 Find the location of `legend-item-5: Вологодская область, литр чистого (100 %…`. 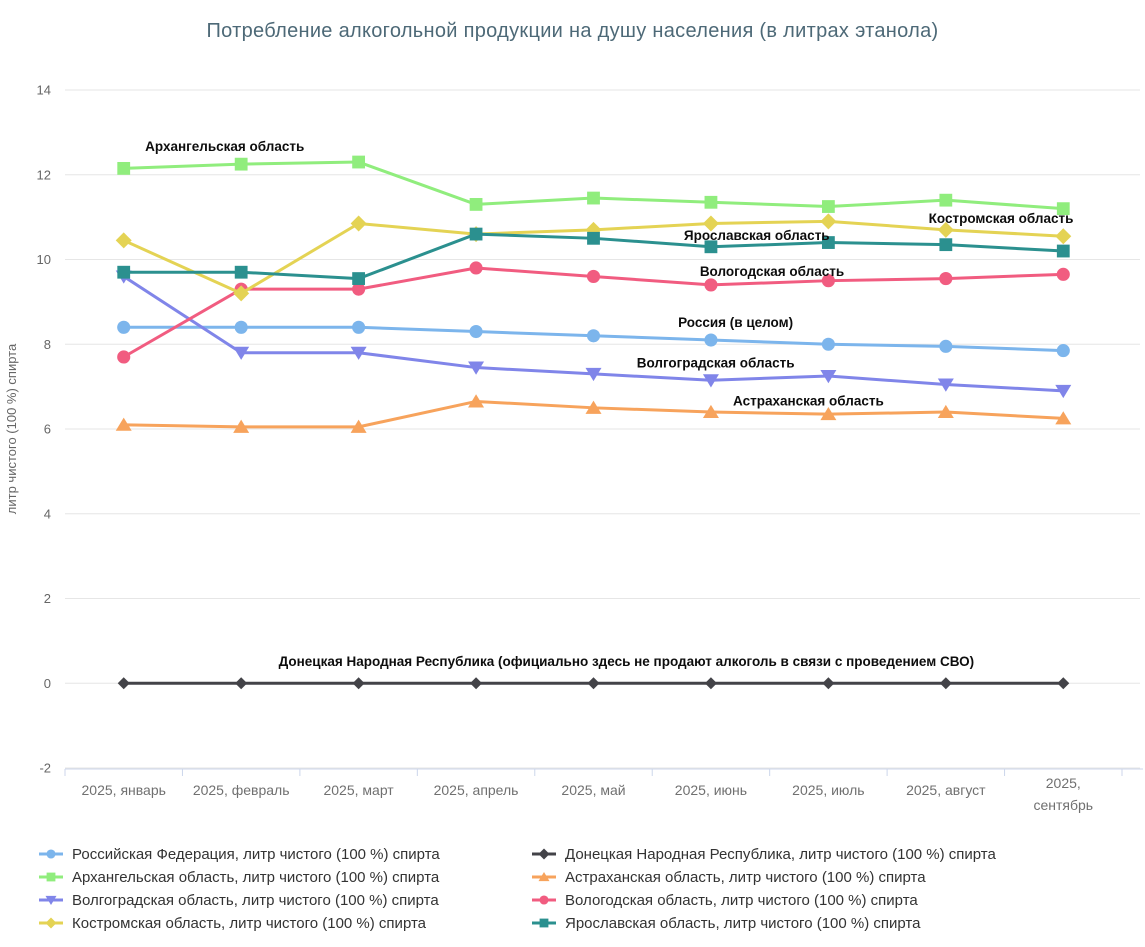

legend-item-5: Вологодская область, литр чистого (100 %… is located at coordinates (763, 900).